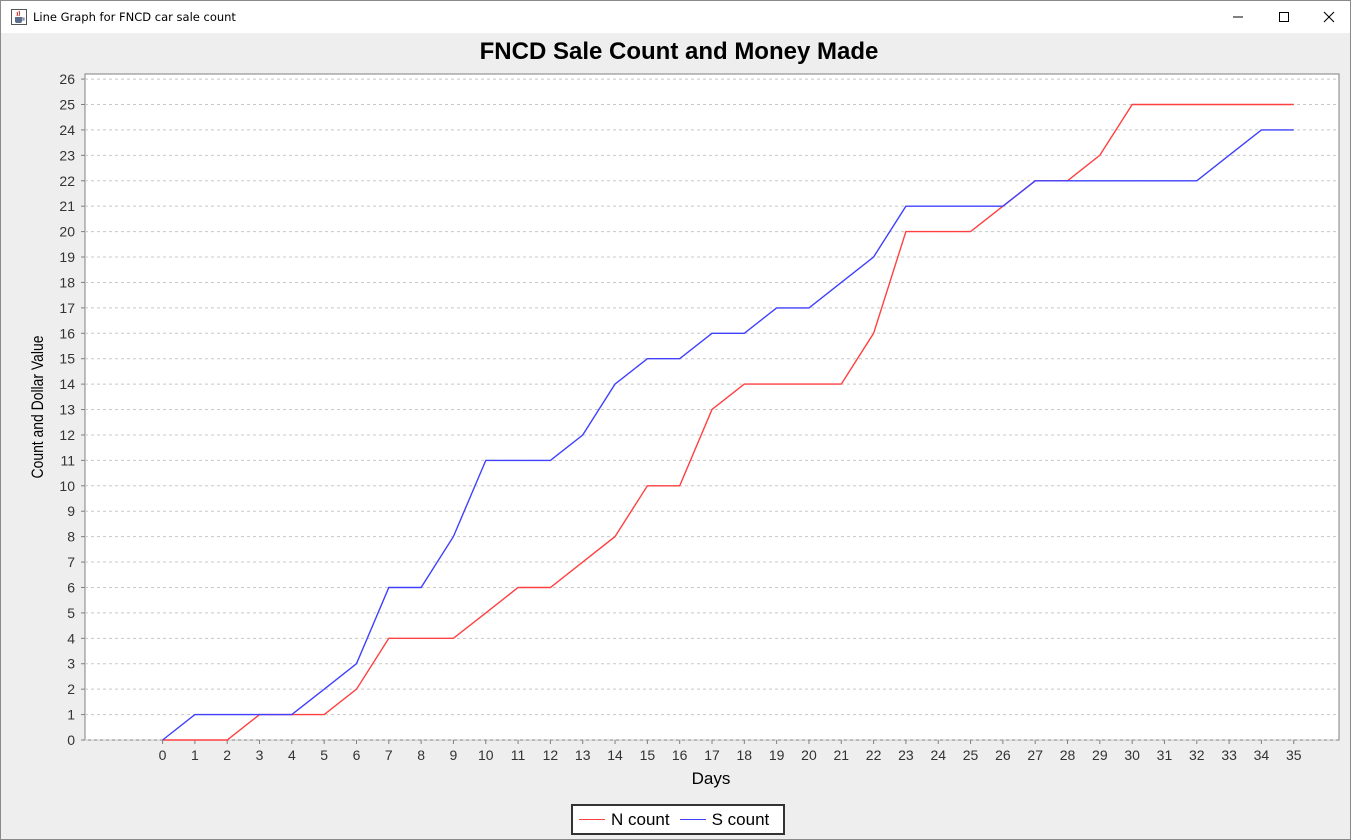 The image size is (1351, 840). What do you see at coordinates (678, 819) in the screenshot?
I see `chart-legend: N count S count` at bounding box center [678, 819].